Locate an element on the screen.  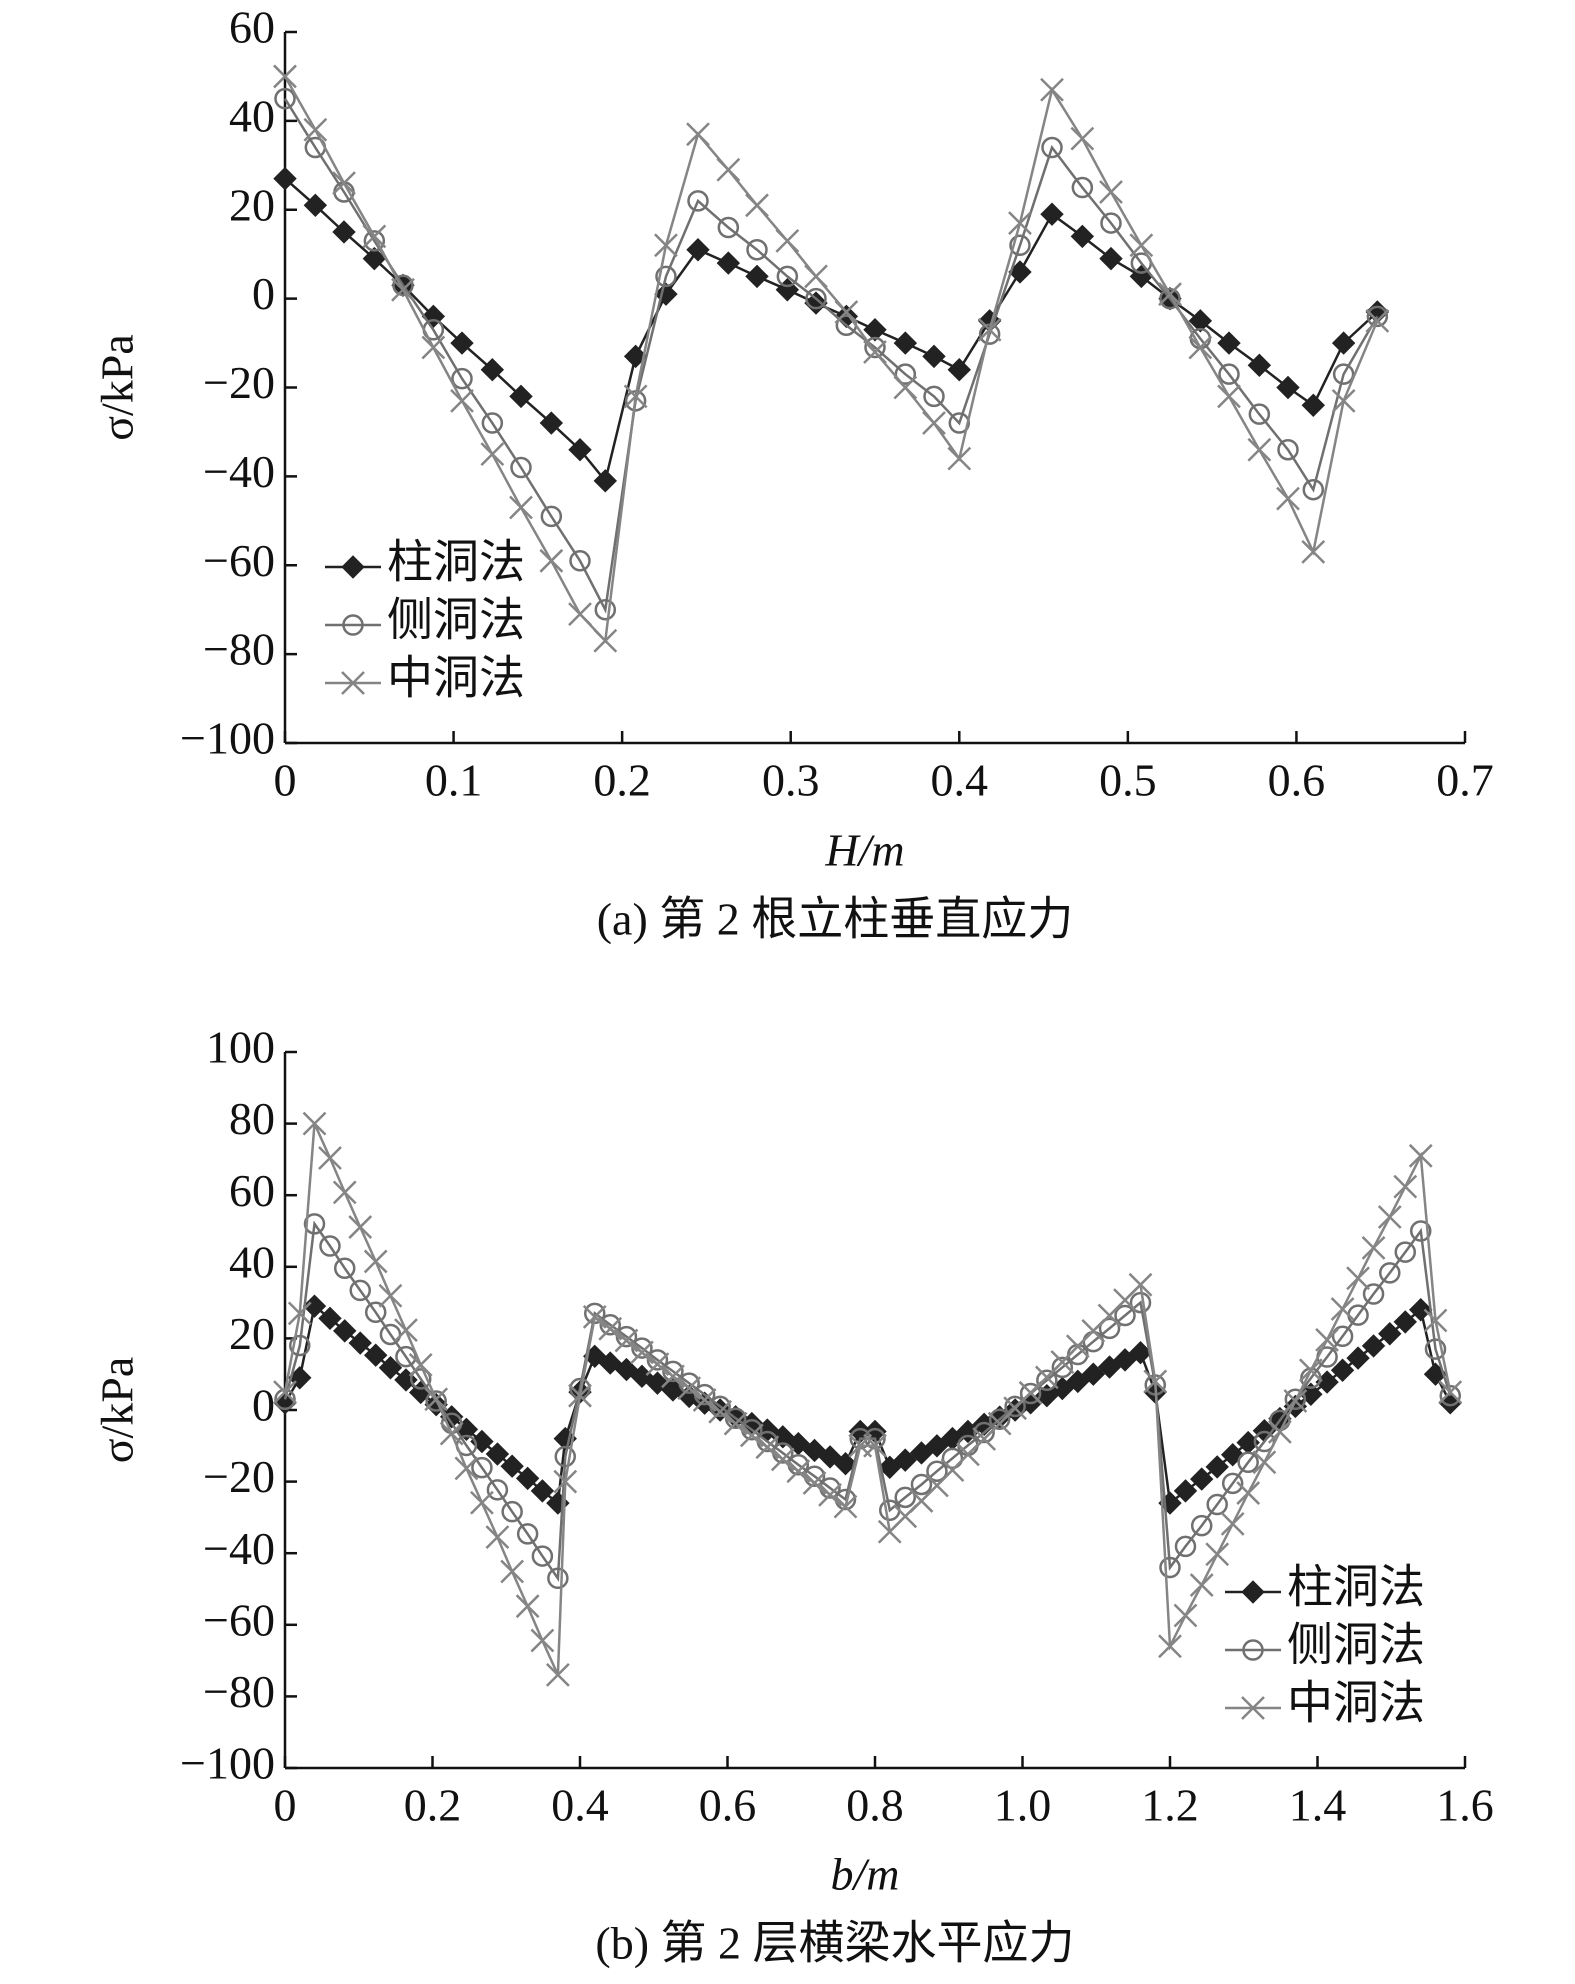
legend-label: 柱洞法 is located at coordinates (1356, 1587).